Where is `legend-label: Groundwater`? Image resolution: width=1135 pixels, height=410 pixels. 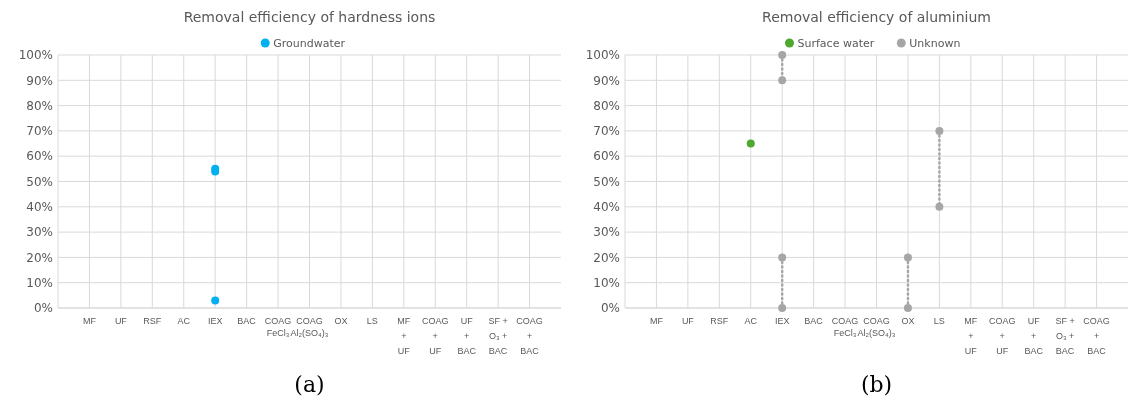 legend-label: Groundwater is located at coordinates (309, 43).